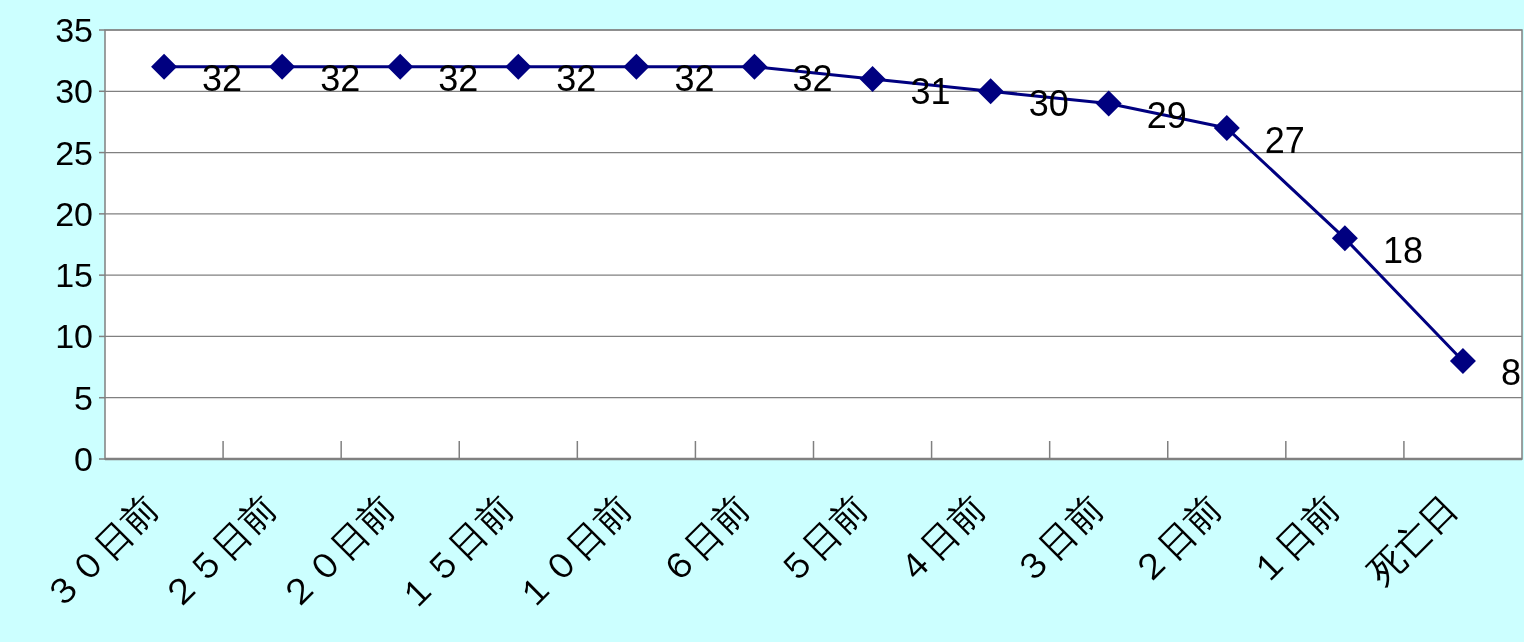 This screenshot has height=642, width=1524. I want to click on y-tick-label: 20, so click(74, 213).